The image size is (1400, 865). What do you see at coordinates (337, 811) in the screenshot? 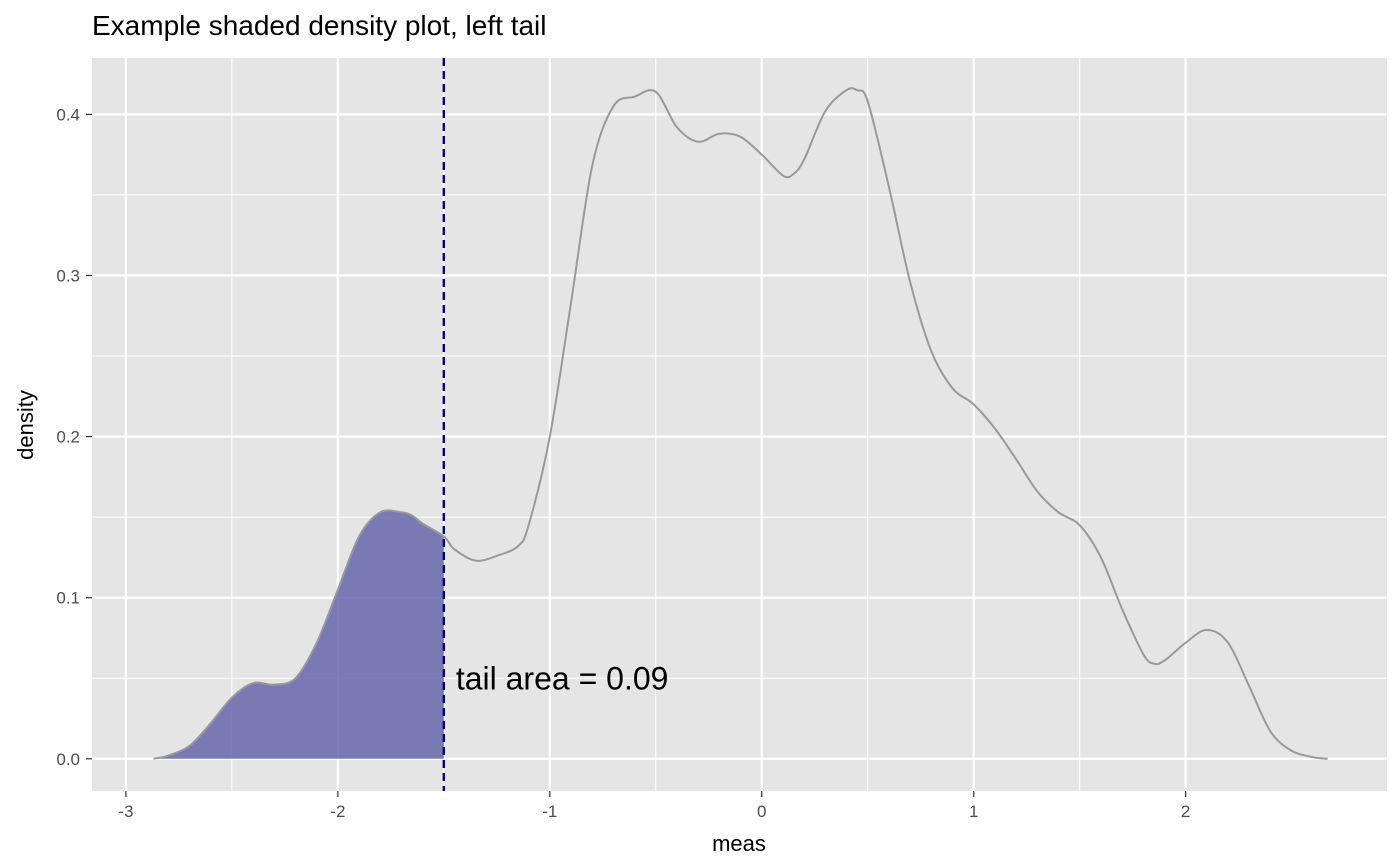
I see `x-tick-label: -2` at bounding box center [337, 811].